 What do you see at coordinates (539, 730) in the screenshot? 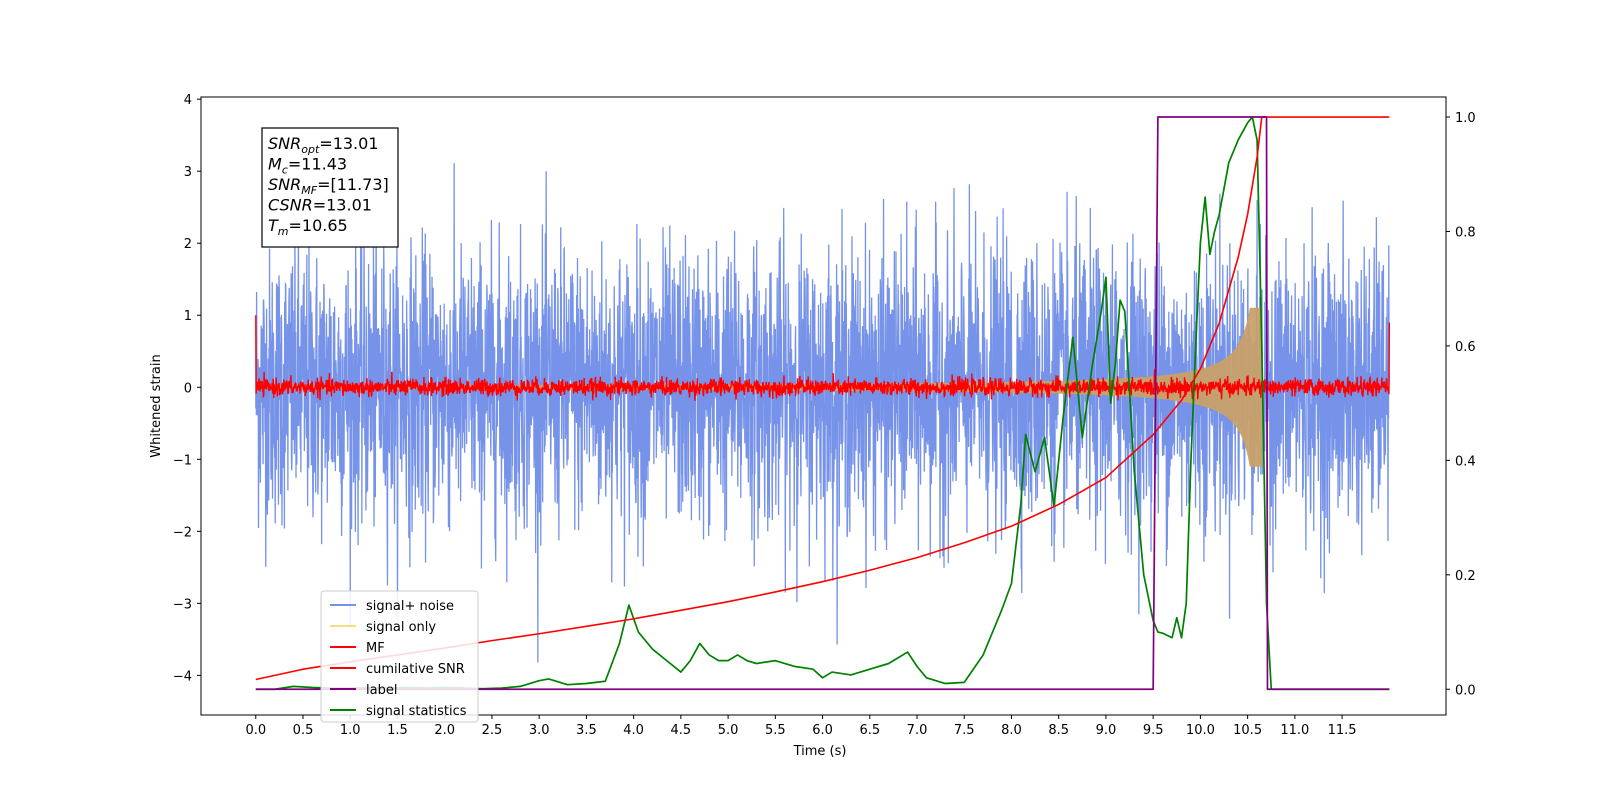
I see `x-tick-label: 3.0` at bounding box center [539, 730].